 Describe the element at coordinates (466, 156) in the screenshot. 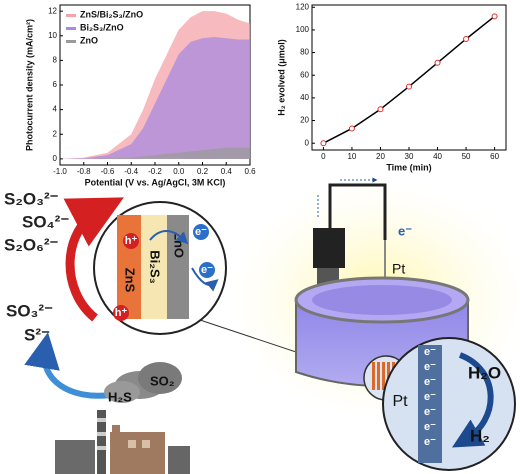

I see `x-tick-label: 50` at that location.